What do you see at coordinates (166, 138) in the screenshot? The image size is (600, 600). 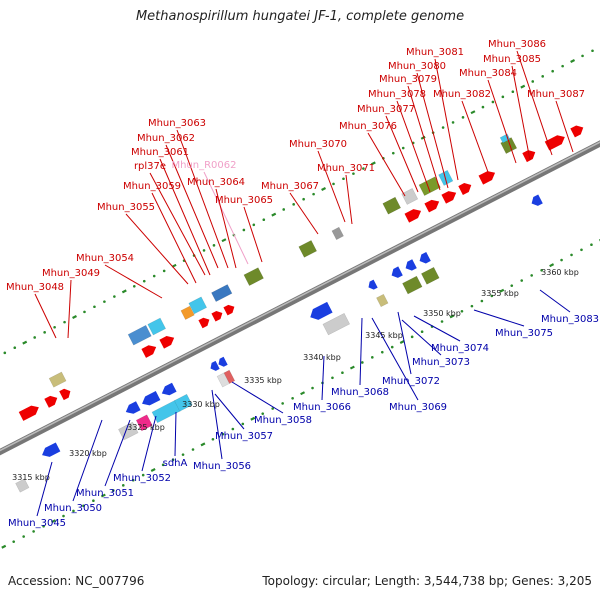 I see `label-Mhun_3062: Mhun_3062` at bounding box center [166, 138].